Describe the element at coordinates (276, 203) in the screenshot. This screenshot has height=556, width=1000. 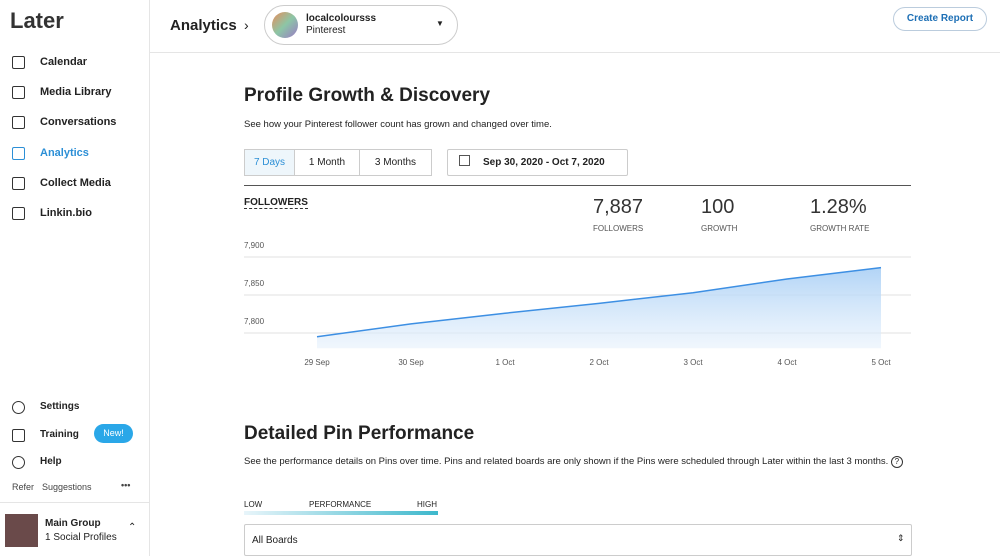
I see `metric-label: FOLLOWERS` at that location.